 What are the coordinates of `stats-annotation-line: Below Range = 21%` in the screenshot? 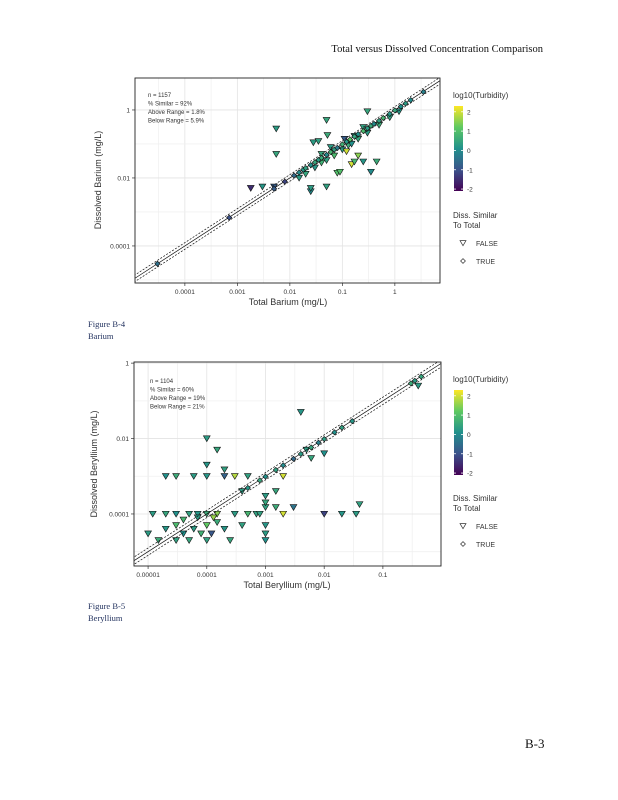 It's located at (177, 408).